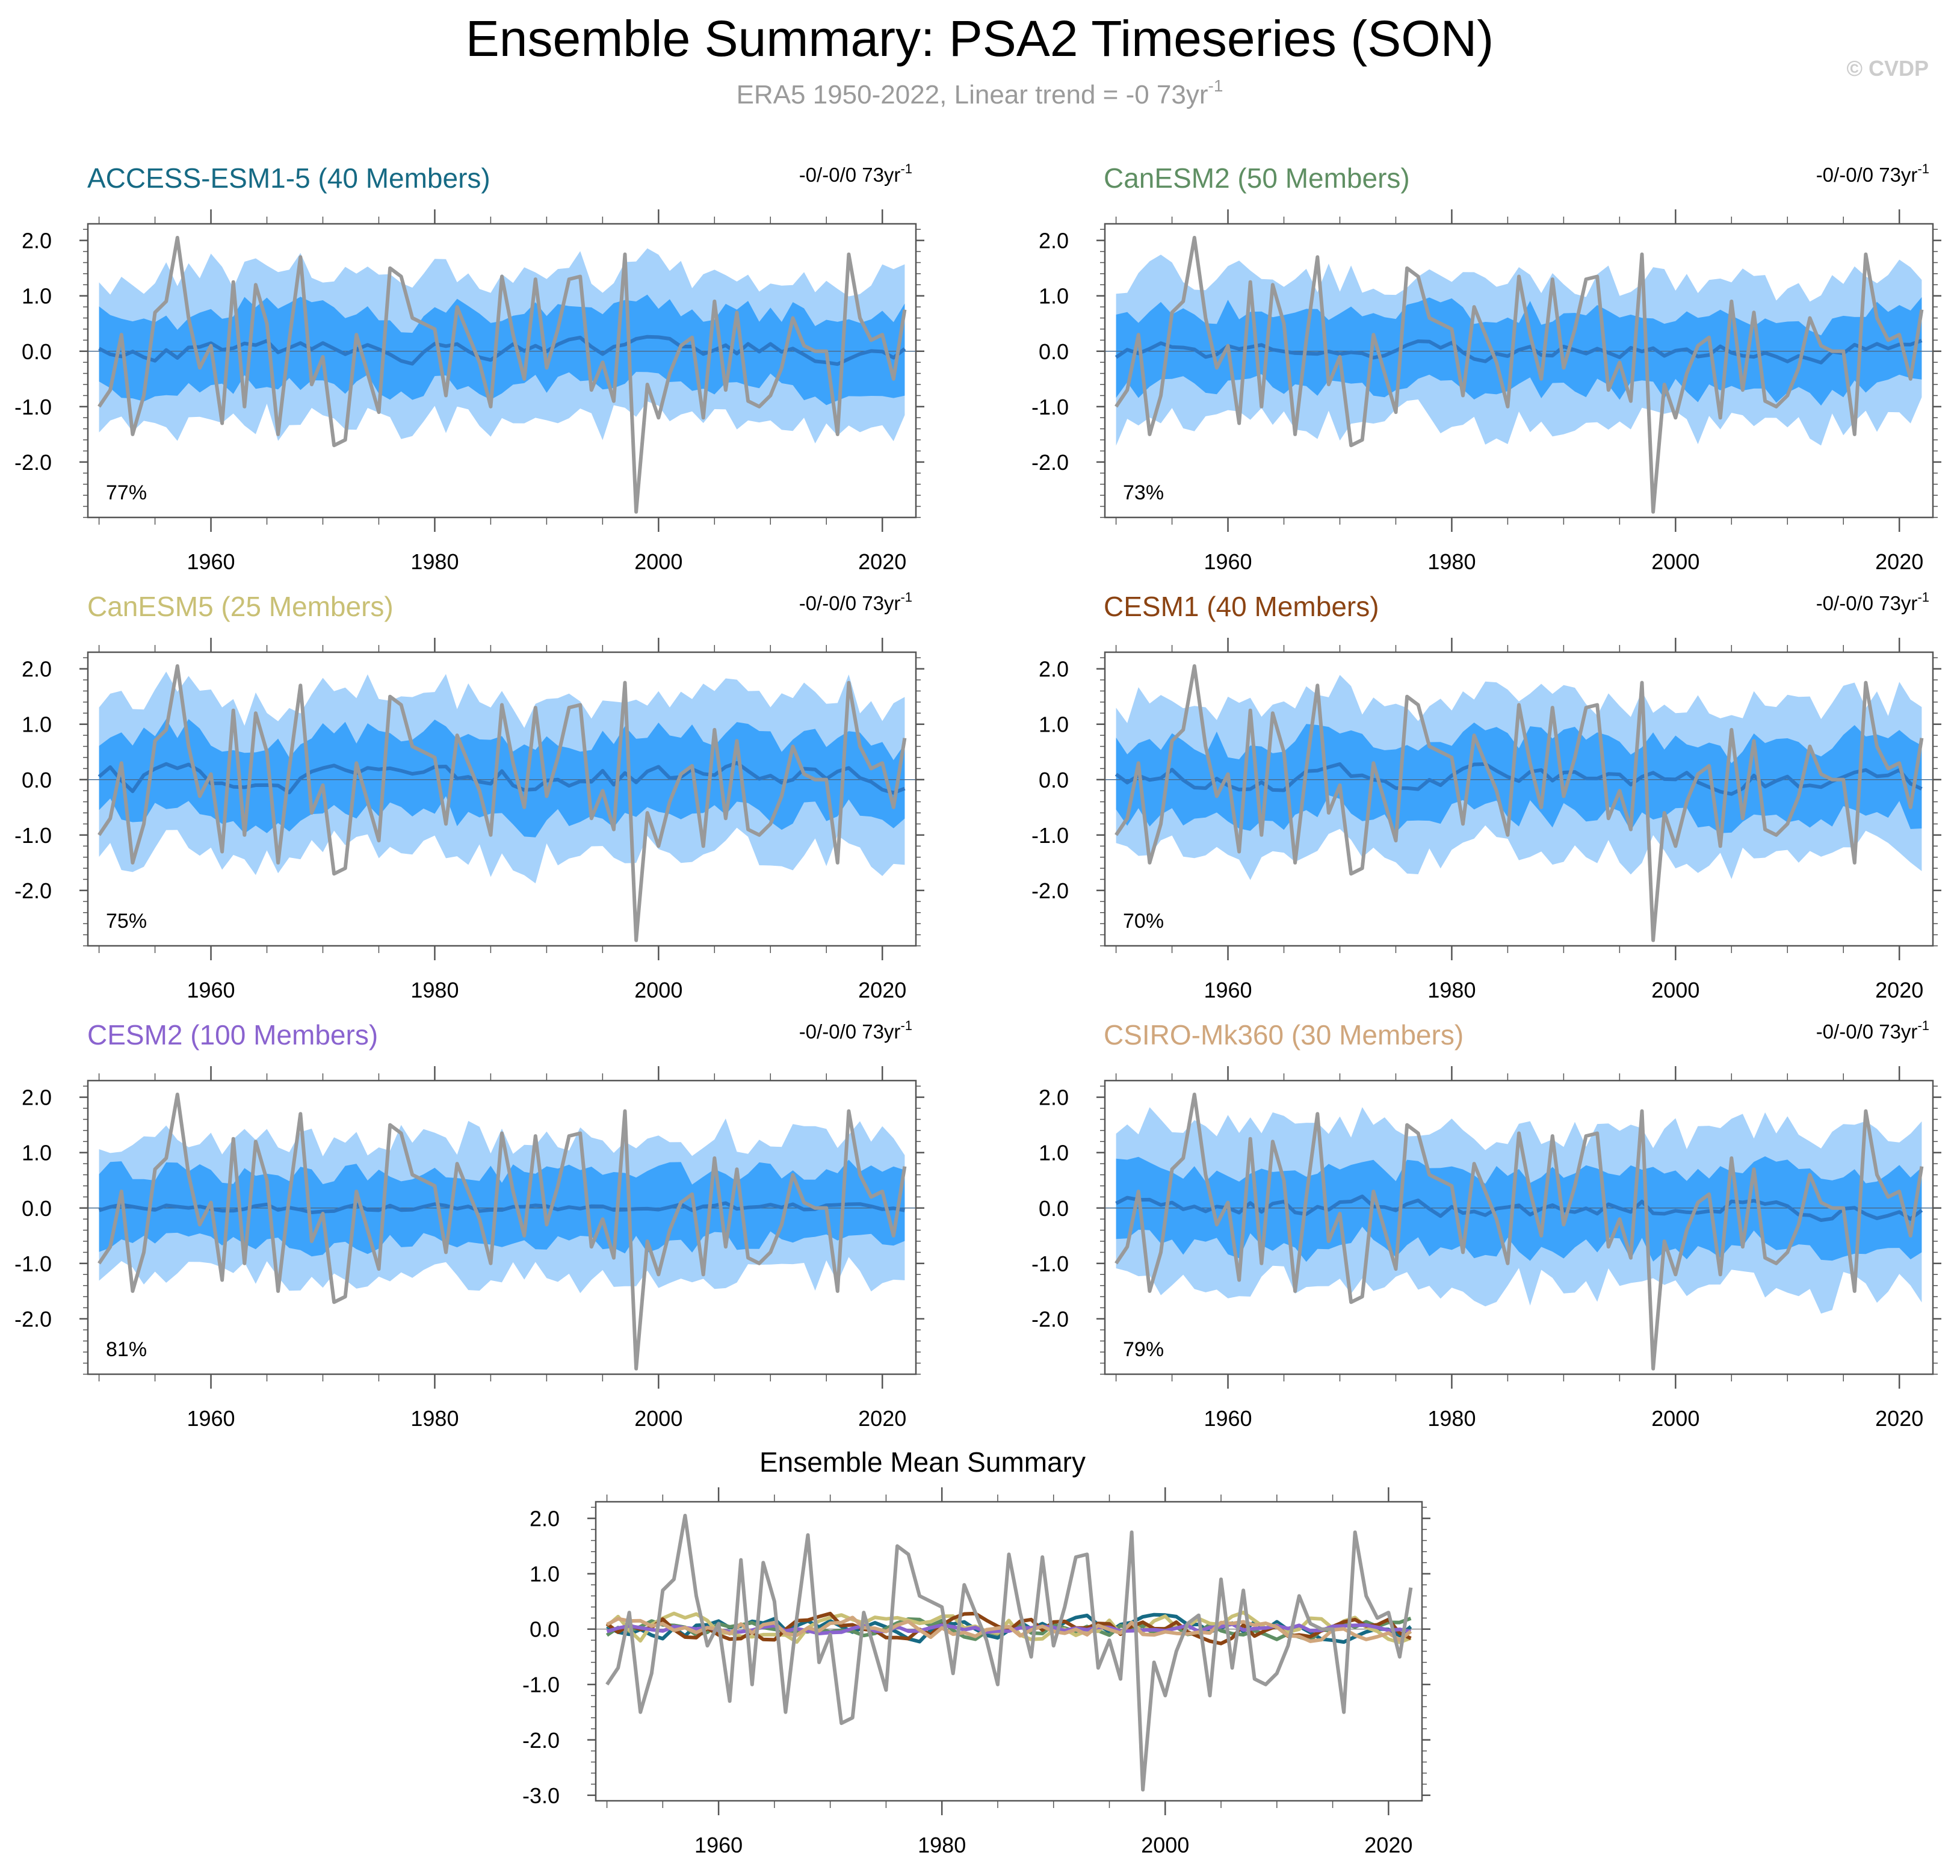 This screenshot has width=1960, height=1876. I want to click on panel-percent-label: 81%, so click(126, 1349).